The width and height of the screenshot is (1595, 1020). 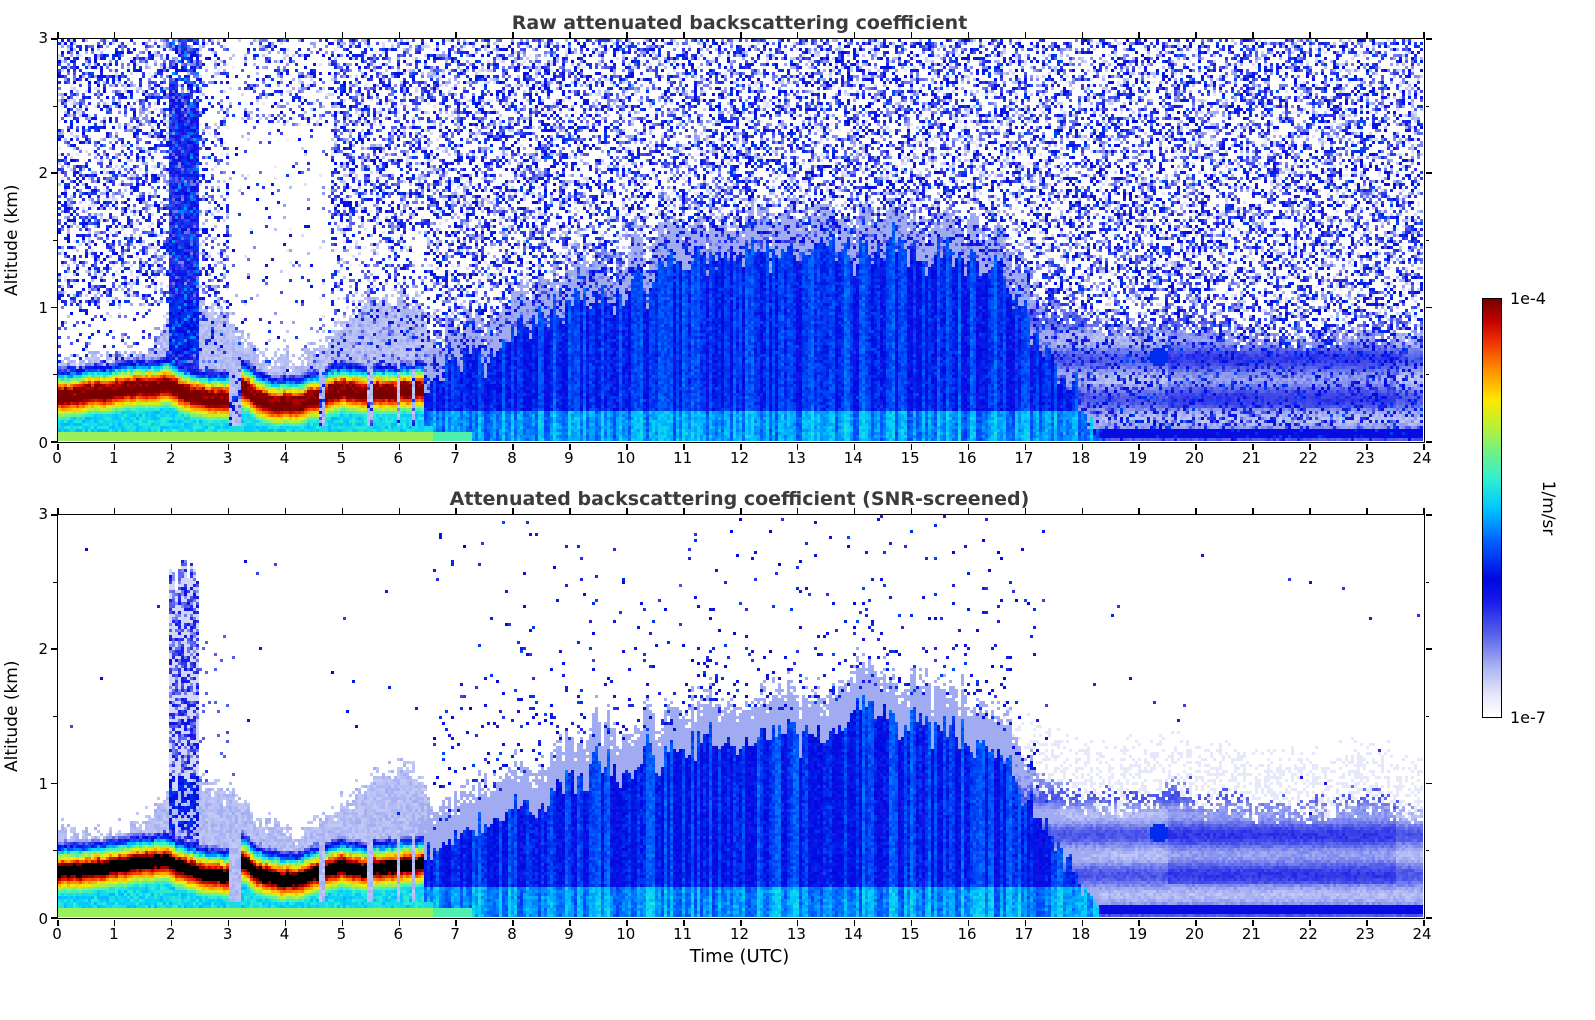 What do you see at coordinates (227, 934) in the screenshot?
I see `x-tick-label: 3` at bounding box center [227, 934].